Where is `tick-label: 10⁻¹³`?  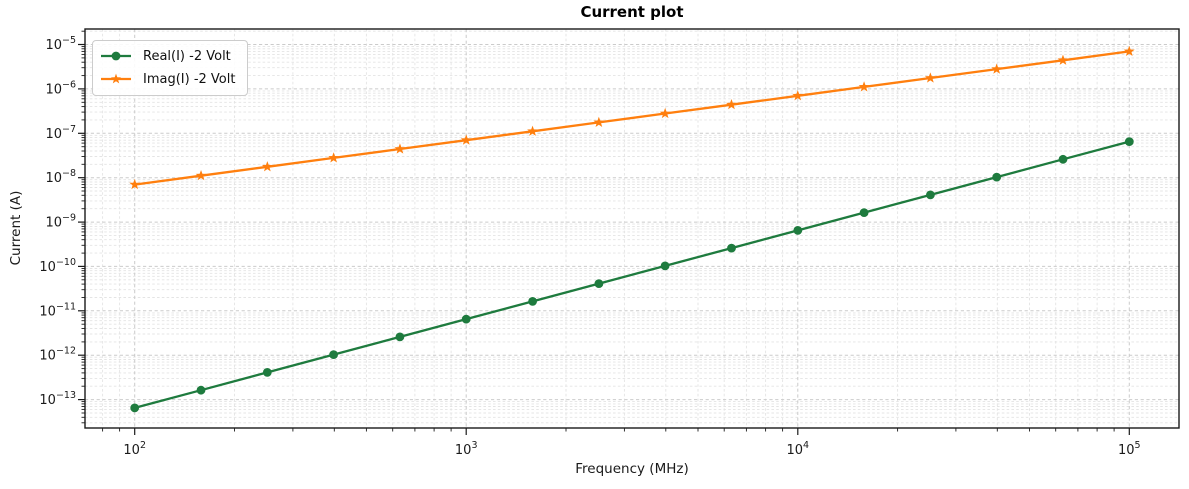 tick-label: 10⁻¹³ is located at coordinates (57, 399).